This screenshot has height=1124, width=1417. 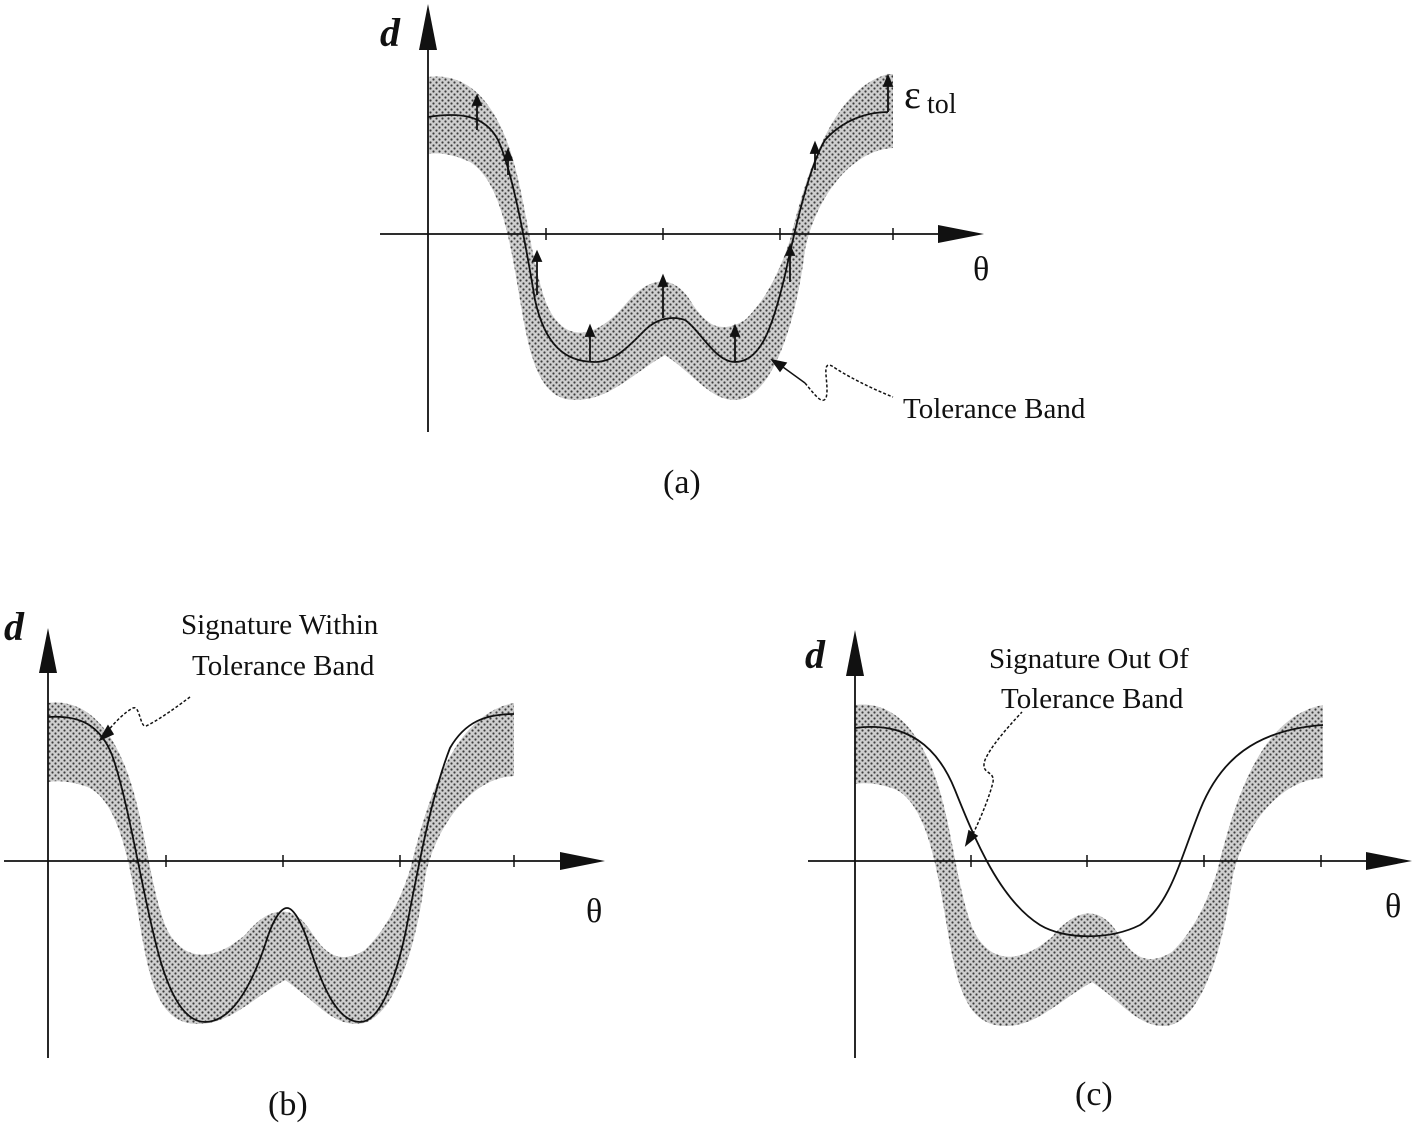 I want to click on tolerance-band-leader, so click(x=832, y=380).